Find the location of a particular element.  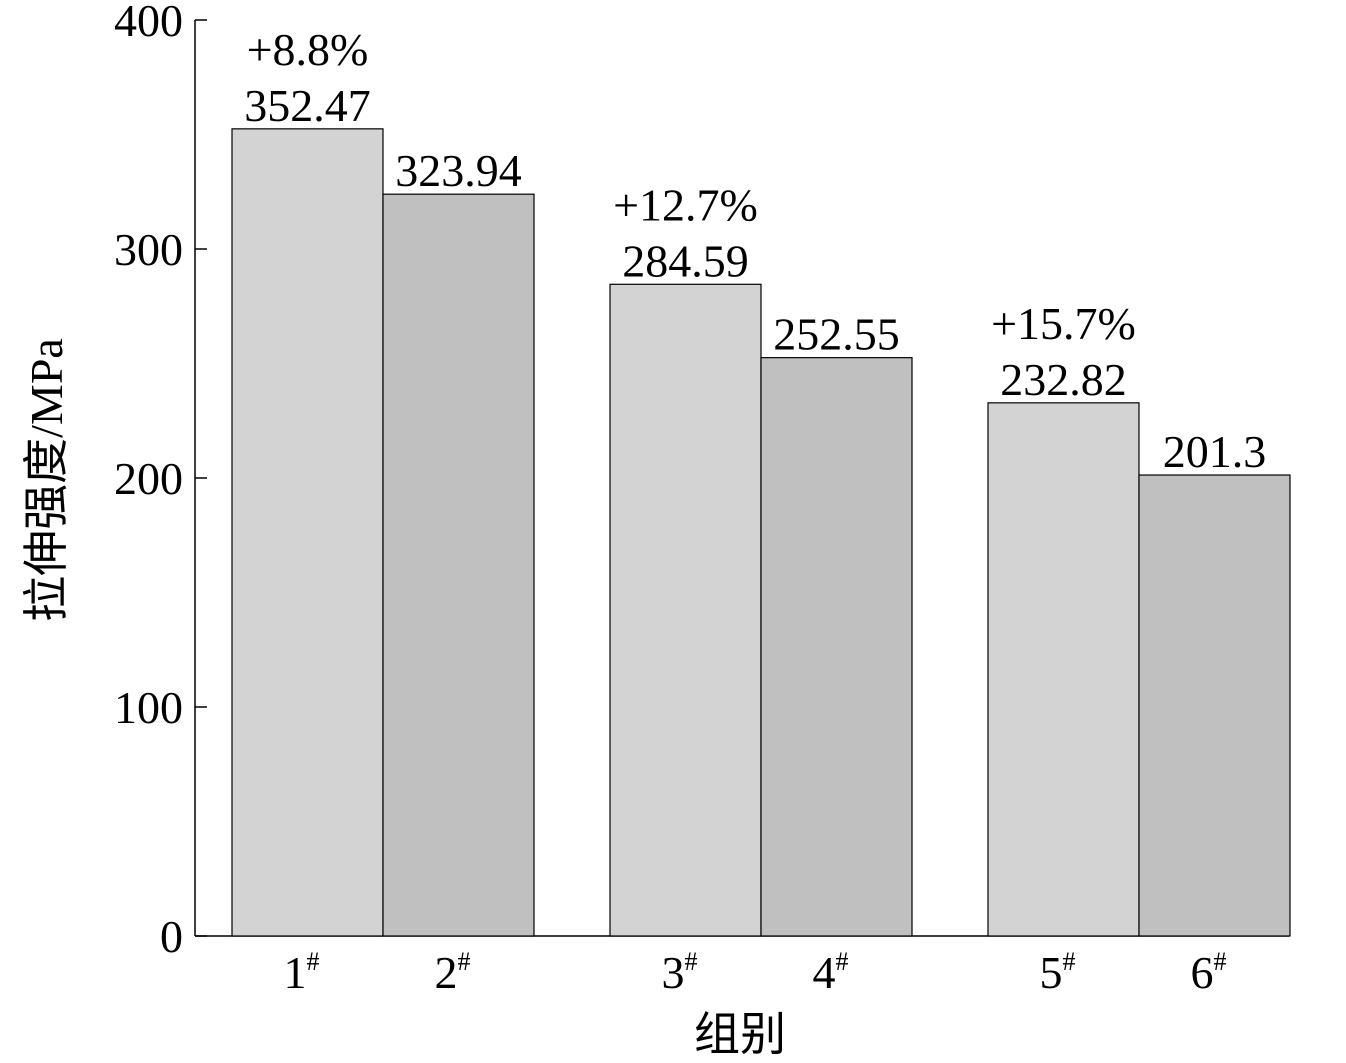

x-tick-label: 4# is located at coordinates (831, 972).